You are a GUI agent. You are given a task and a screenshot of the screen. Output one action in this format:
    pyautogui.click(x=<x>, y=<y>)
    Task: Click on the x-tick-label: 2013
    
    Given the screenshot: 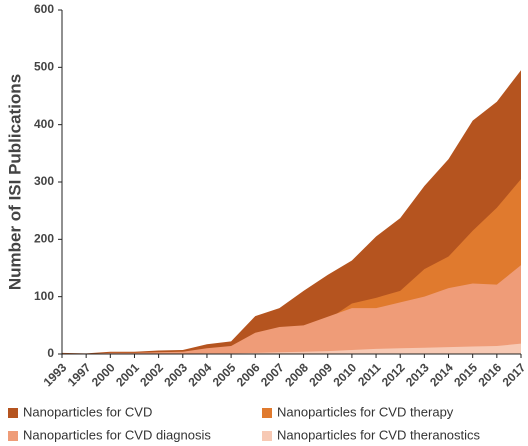 What is the action you would take?
    pyautogui.click(x=417, y=374)
    